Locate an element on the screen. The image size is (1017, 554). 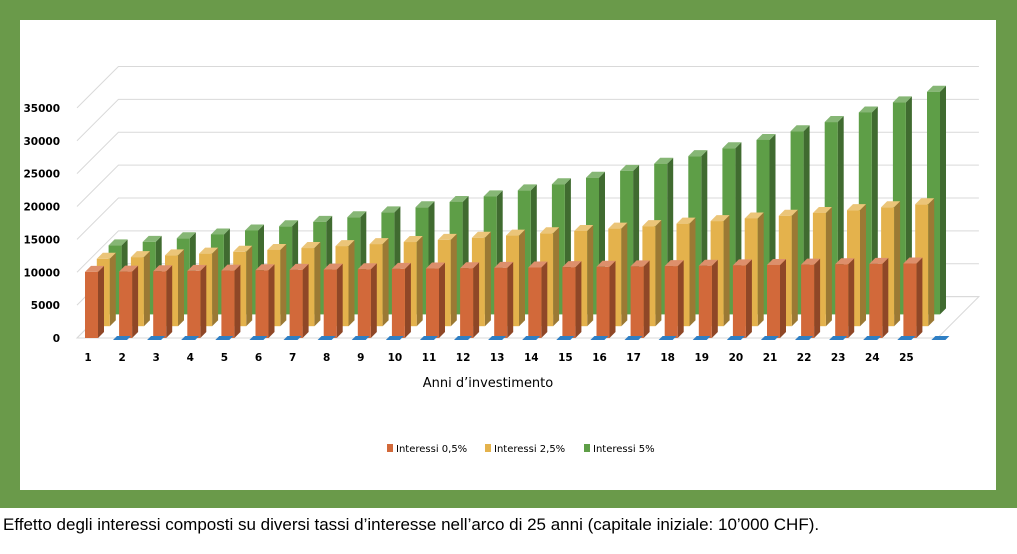
x-tick-label: 5 is located at coordinates (224, 358).